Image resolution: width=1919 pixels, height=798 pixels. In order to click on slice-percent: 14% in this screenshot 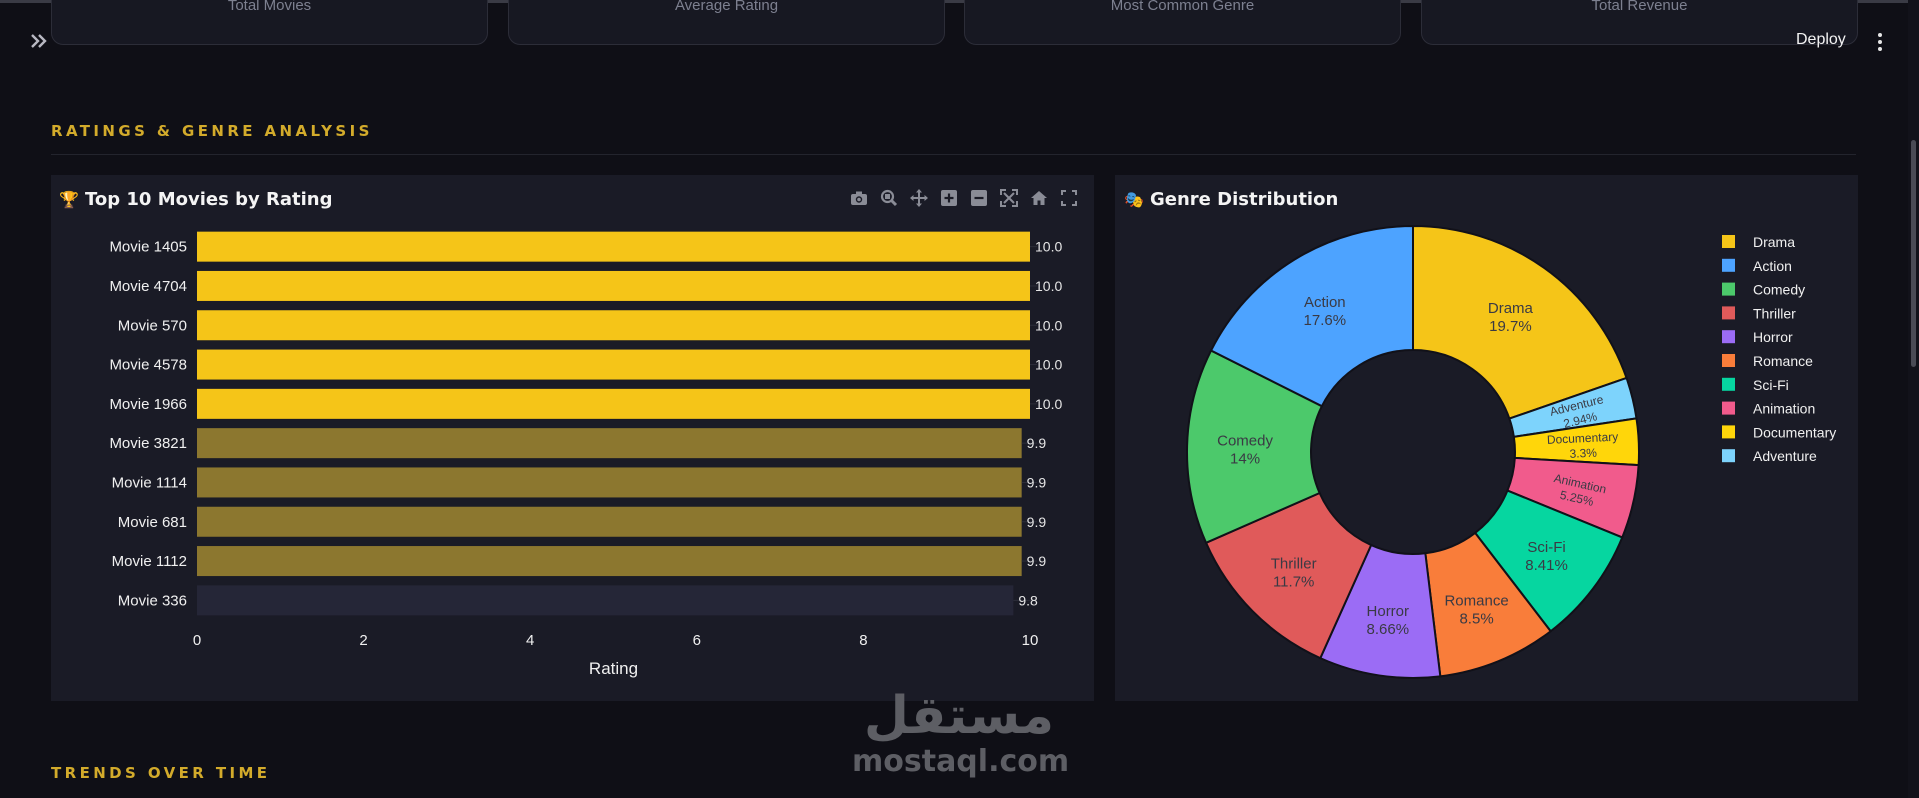, I will do `click(1245, 459)`.